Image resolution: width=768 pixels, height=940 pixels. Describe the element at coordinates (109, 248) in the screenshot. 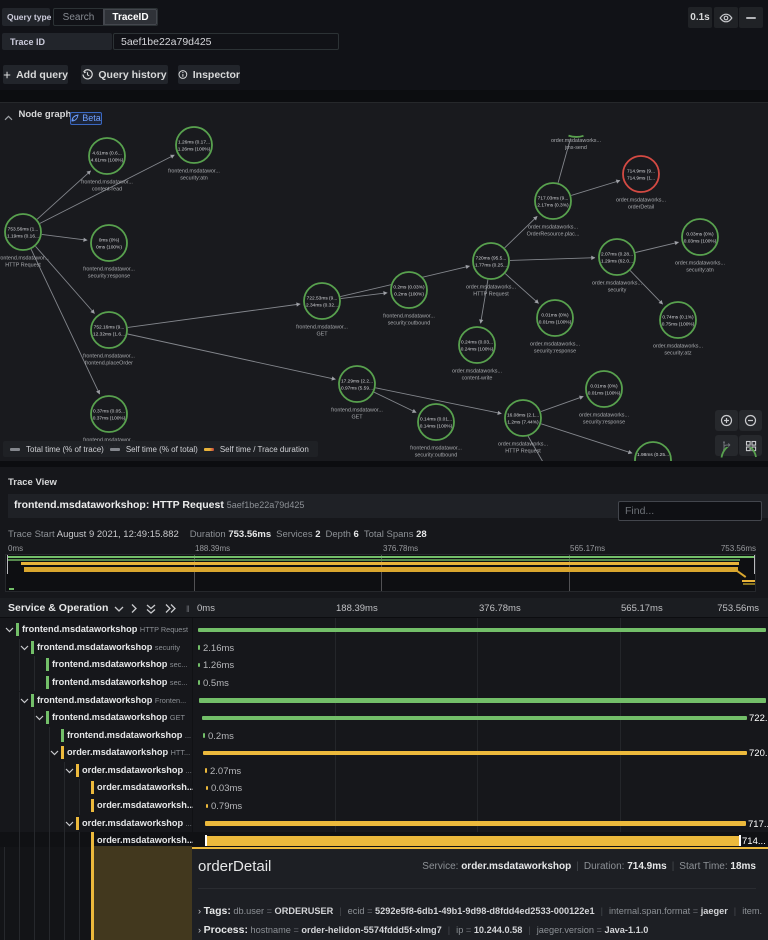

I see `svg-text: 0ms (100%)` at that location.